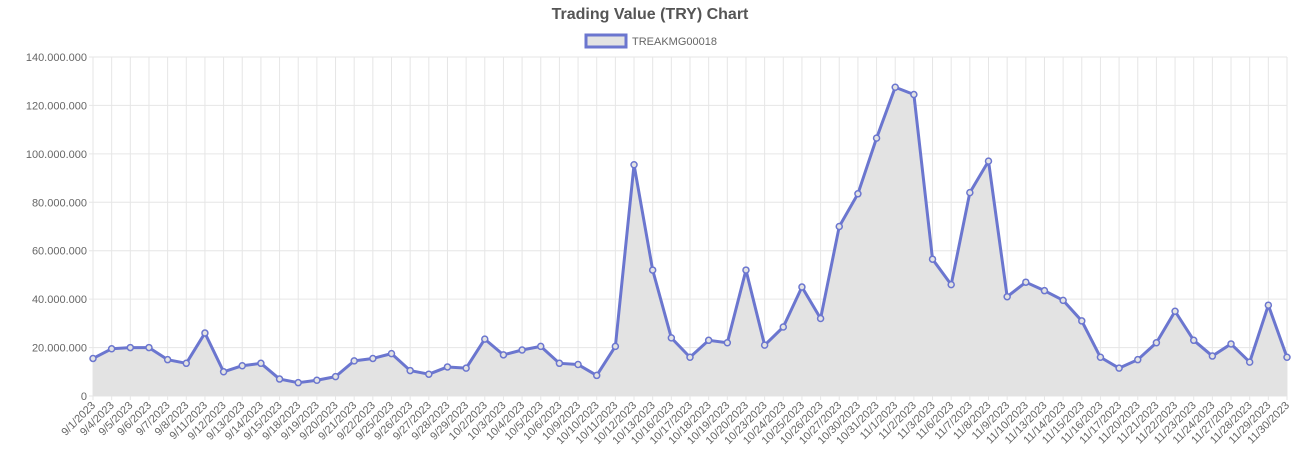  I want to click on y-tick-label: 120.000.000, so click(56, 106).